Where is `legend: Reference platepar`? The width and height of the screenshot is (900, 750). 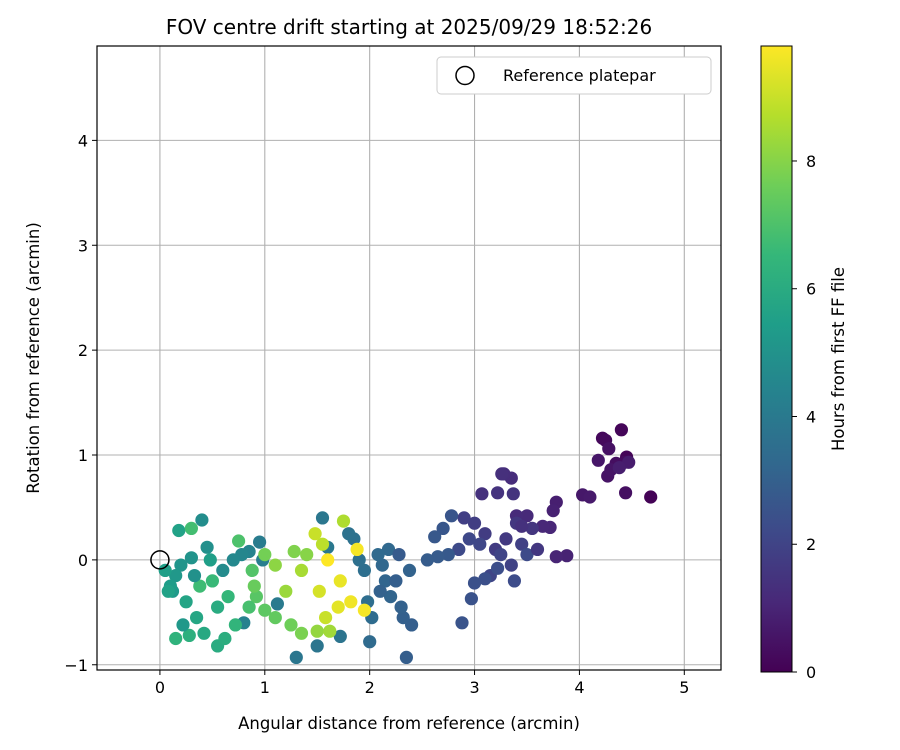 legend: Reference platepar is located at coordinates (574, 75).